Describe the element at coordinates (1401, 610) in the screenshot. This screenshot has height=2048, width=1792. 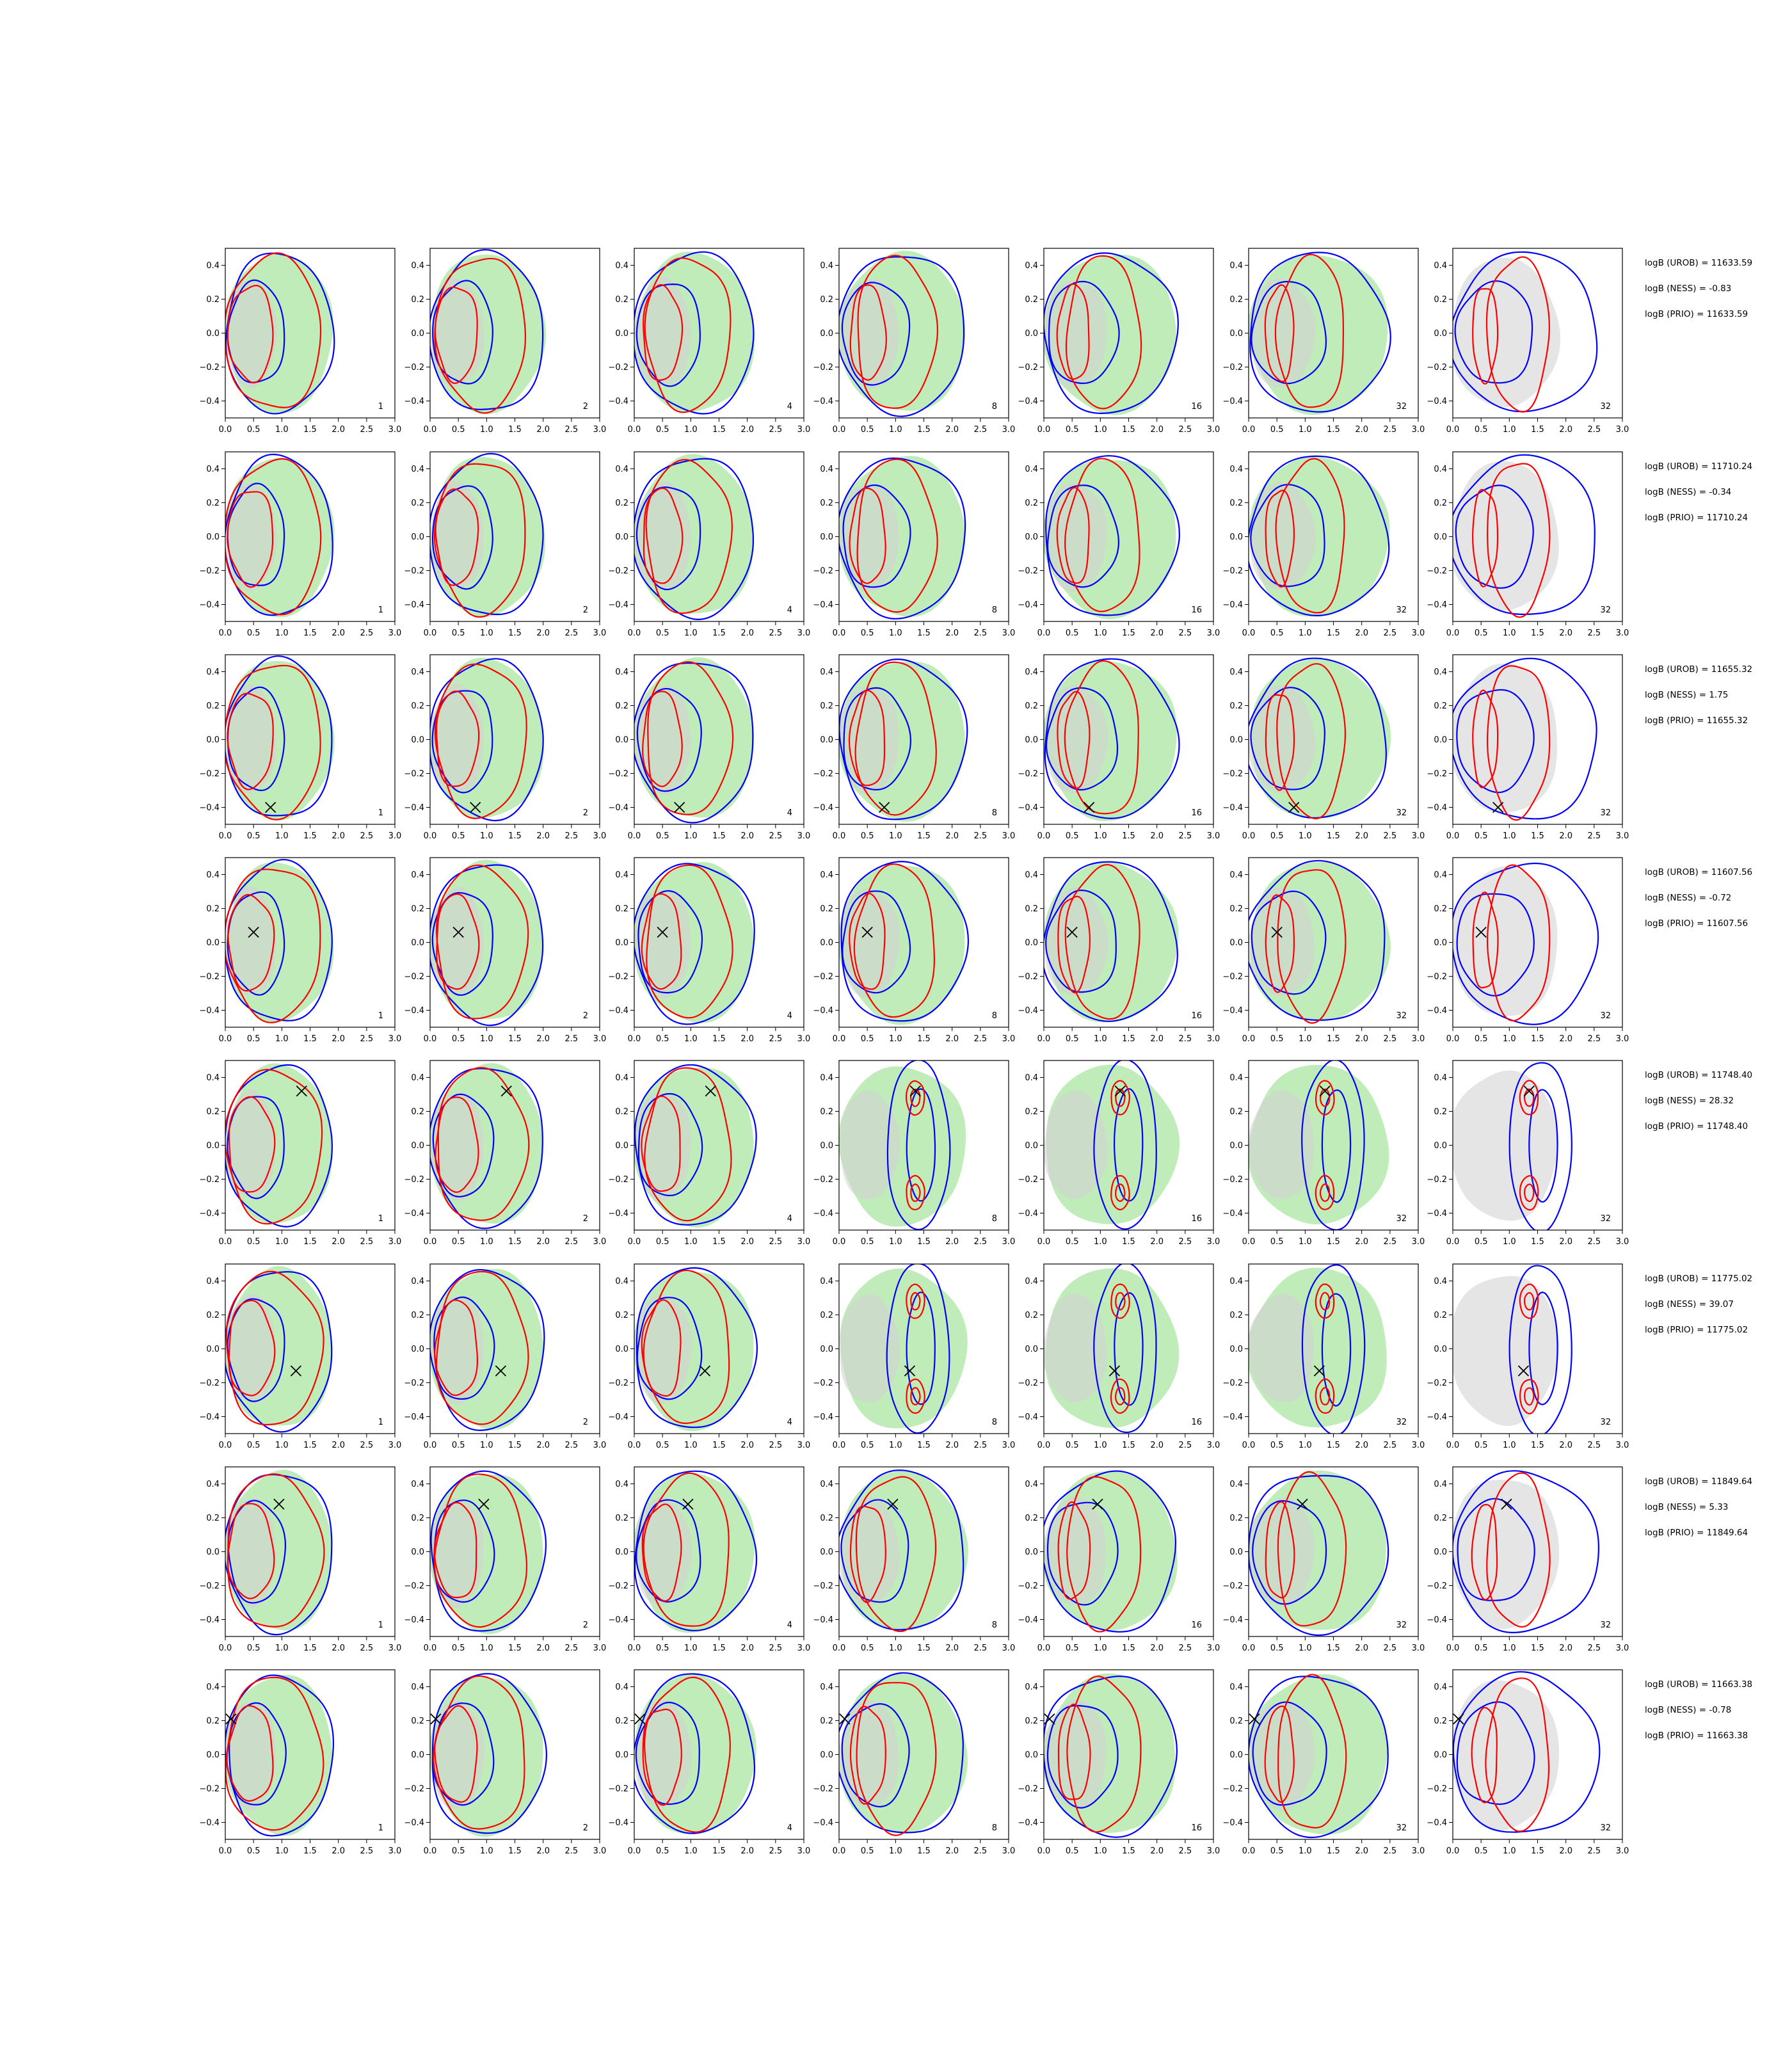
I see `panel-label: 32` at that location.